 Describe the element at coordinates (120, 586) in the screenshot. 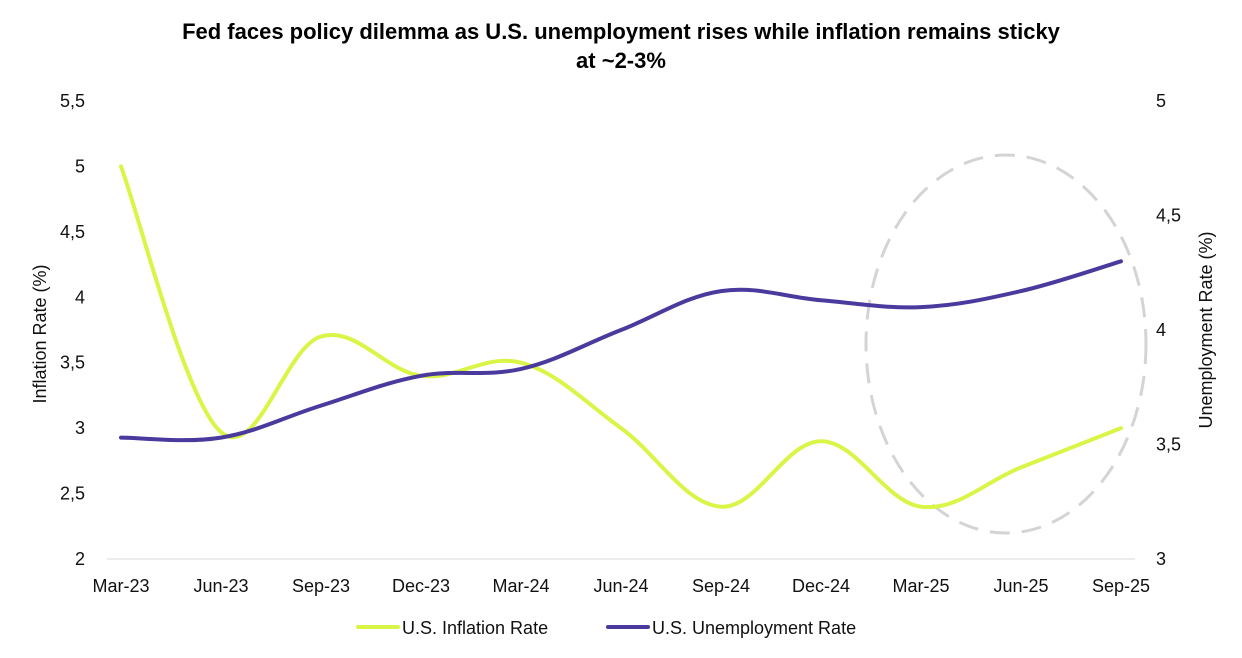

I see `x-tick-label: Mar-23` at that location.